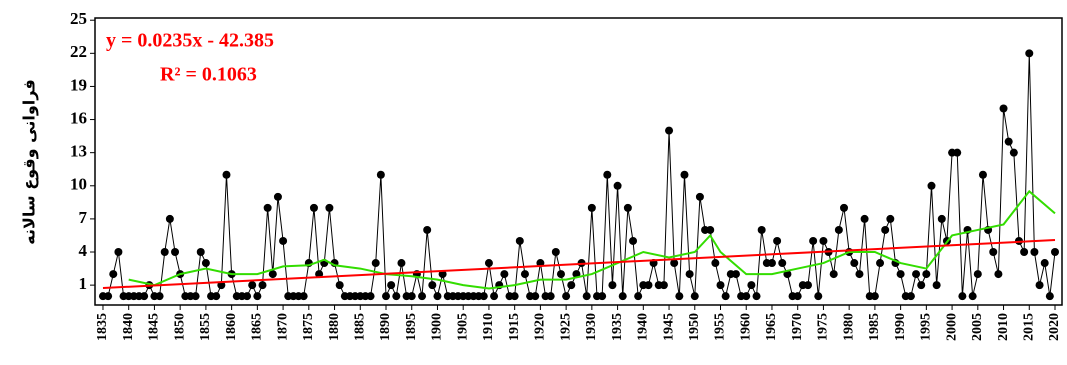  What do you see at coordinates (190, 41) in the screenshot?
I see `equation: y = 0.0235x - 42.385` at bounding box center [190, 41].